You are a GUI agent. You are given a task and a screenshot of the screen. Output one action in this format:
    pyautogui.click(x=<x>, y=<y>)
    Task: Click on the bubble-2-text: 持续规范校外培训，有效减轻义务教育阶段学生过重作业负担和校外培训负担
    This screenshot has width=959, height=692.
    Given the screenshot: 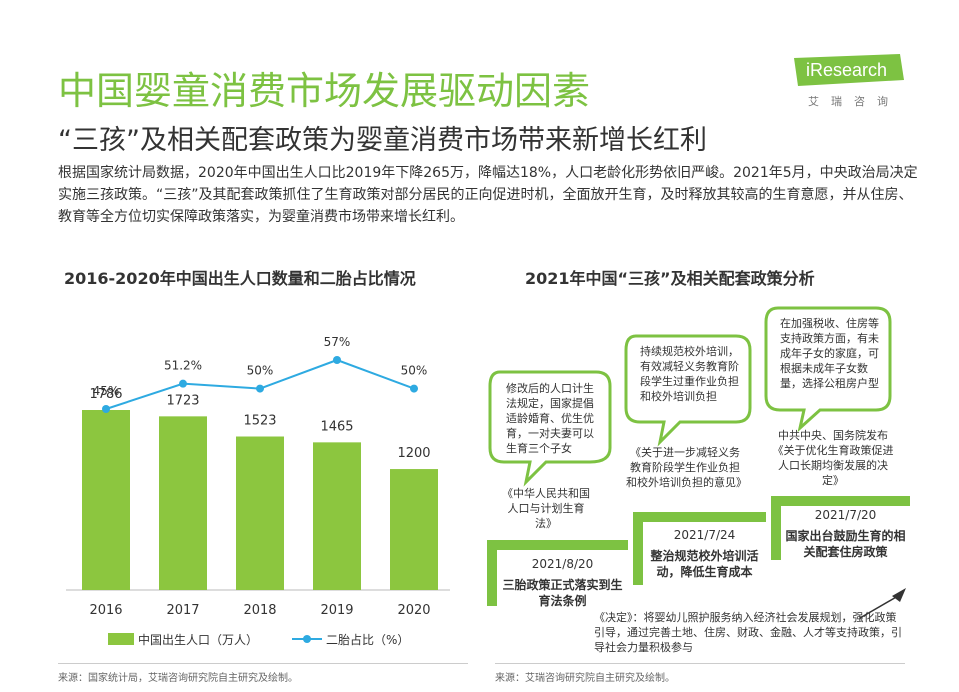 What is the action you would take?
    pyautogui.click(x=689, y=374)
    